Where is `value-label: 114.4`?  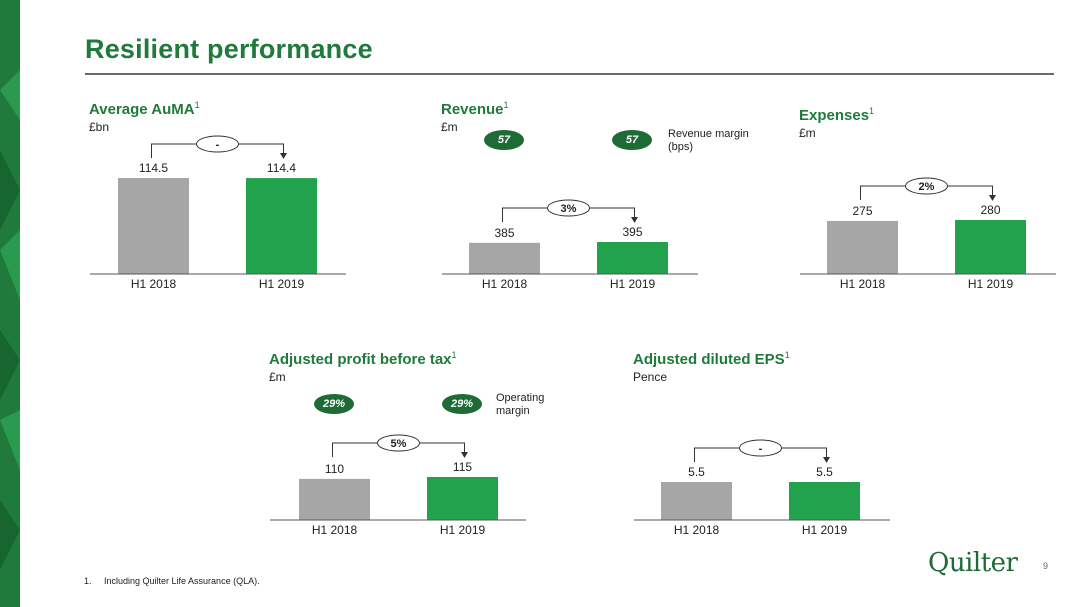
value-label: 114.4 is located at coordinates (281, 168).